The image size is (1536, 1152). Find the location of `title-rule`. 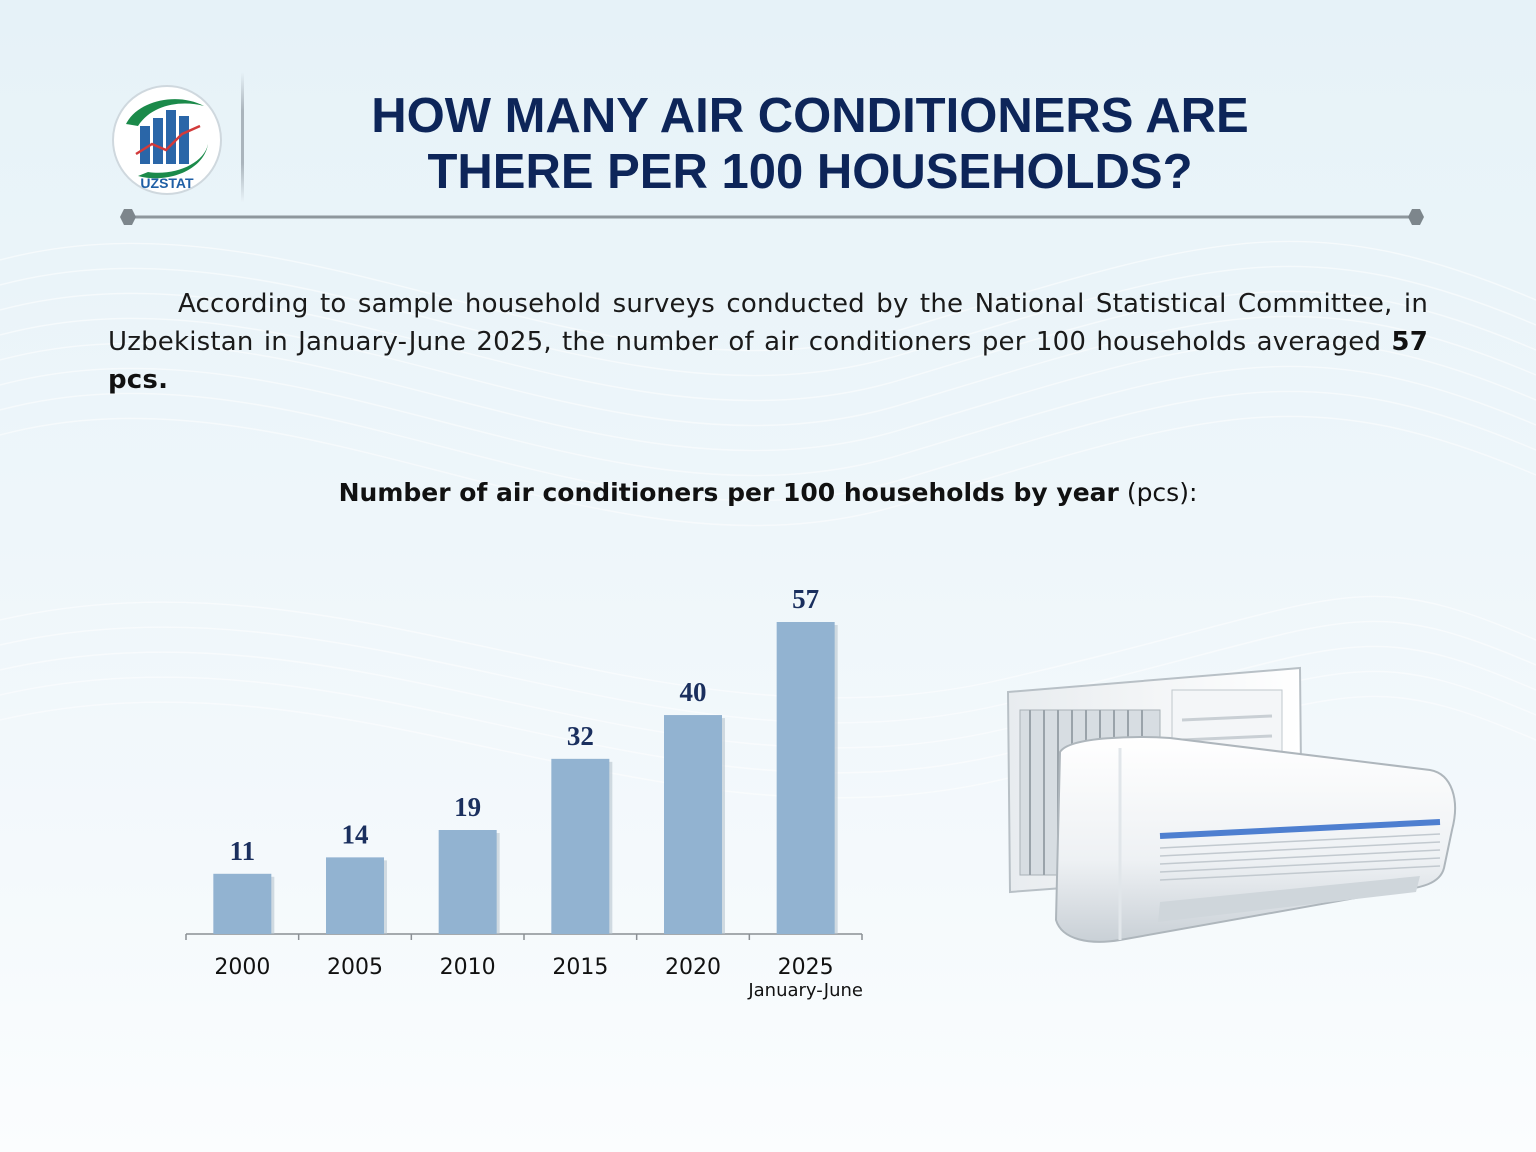

title-rule is located at coordinates (772, 217).